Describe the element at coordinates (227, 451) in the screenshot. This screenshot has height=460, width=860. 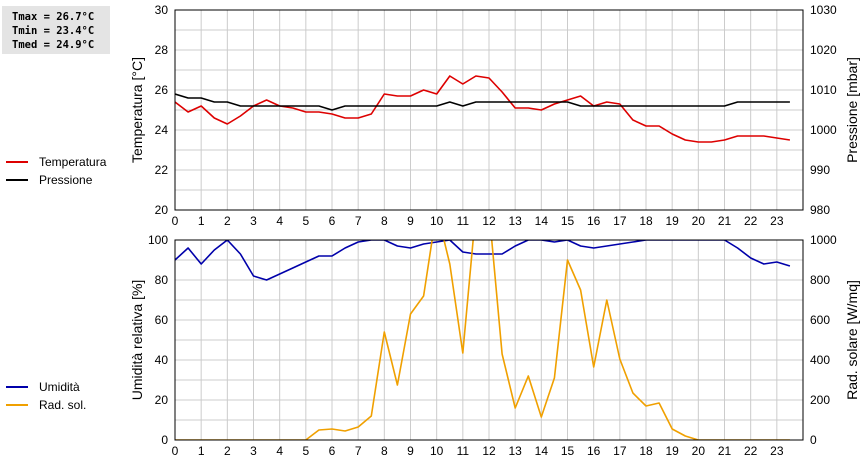
I see `bottom-xtick-label: 2` at that location.